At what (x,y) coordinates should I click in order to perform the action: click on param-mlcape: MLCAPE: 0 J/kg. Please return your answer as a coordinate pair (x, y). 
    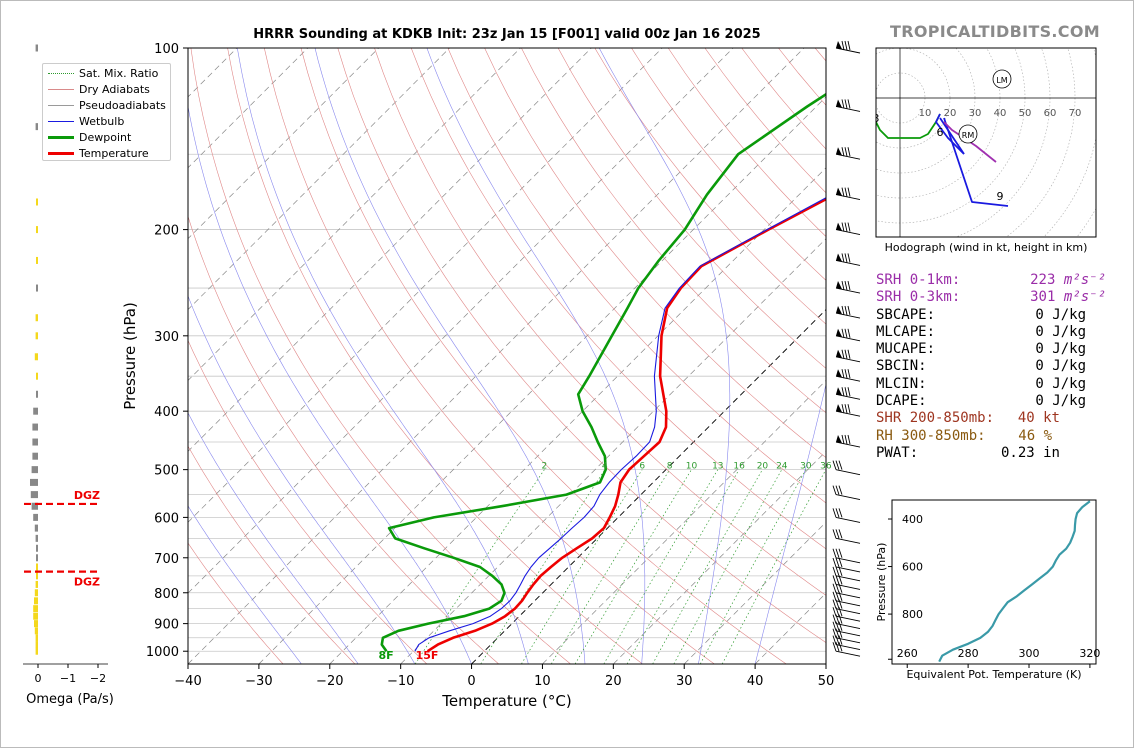
    Looking at the image, I should click on (996, 332).